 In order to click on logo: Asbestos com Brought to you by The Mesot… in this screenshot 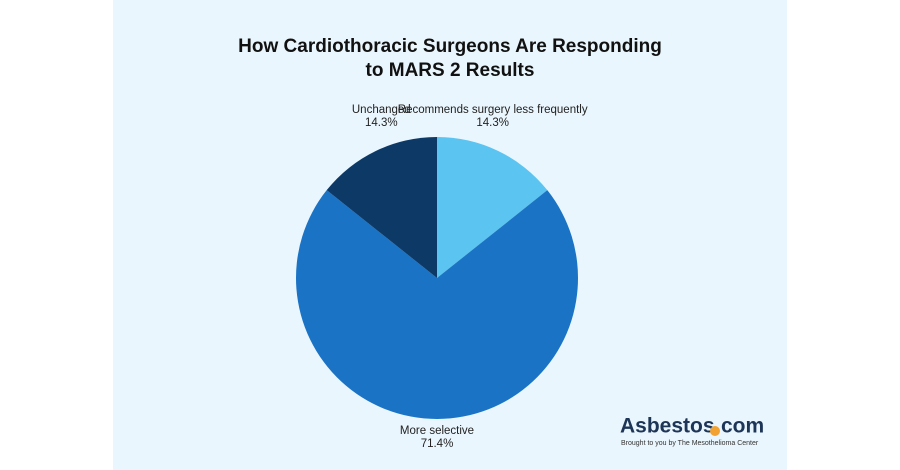, I will do `click(692, 431)`.